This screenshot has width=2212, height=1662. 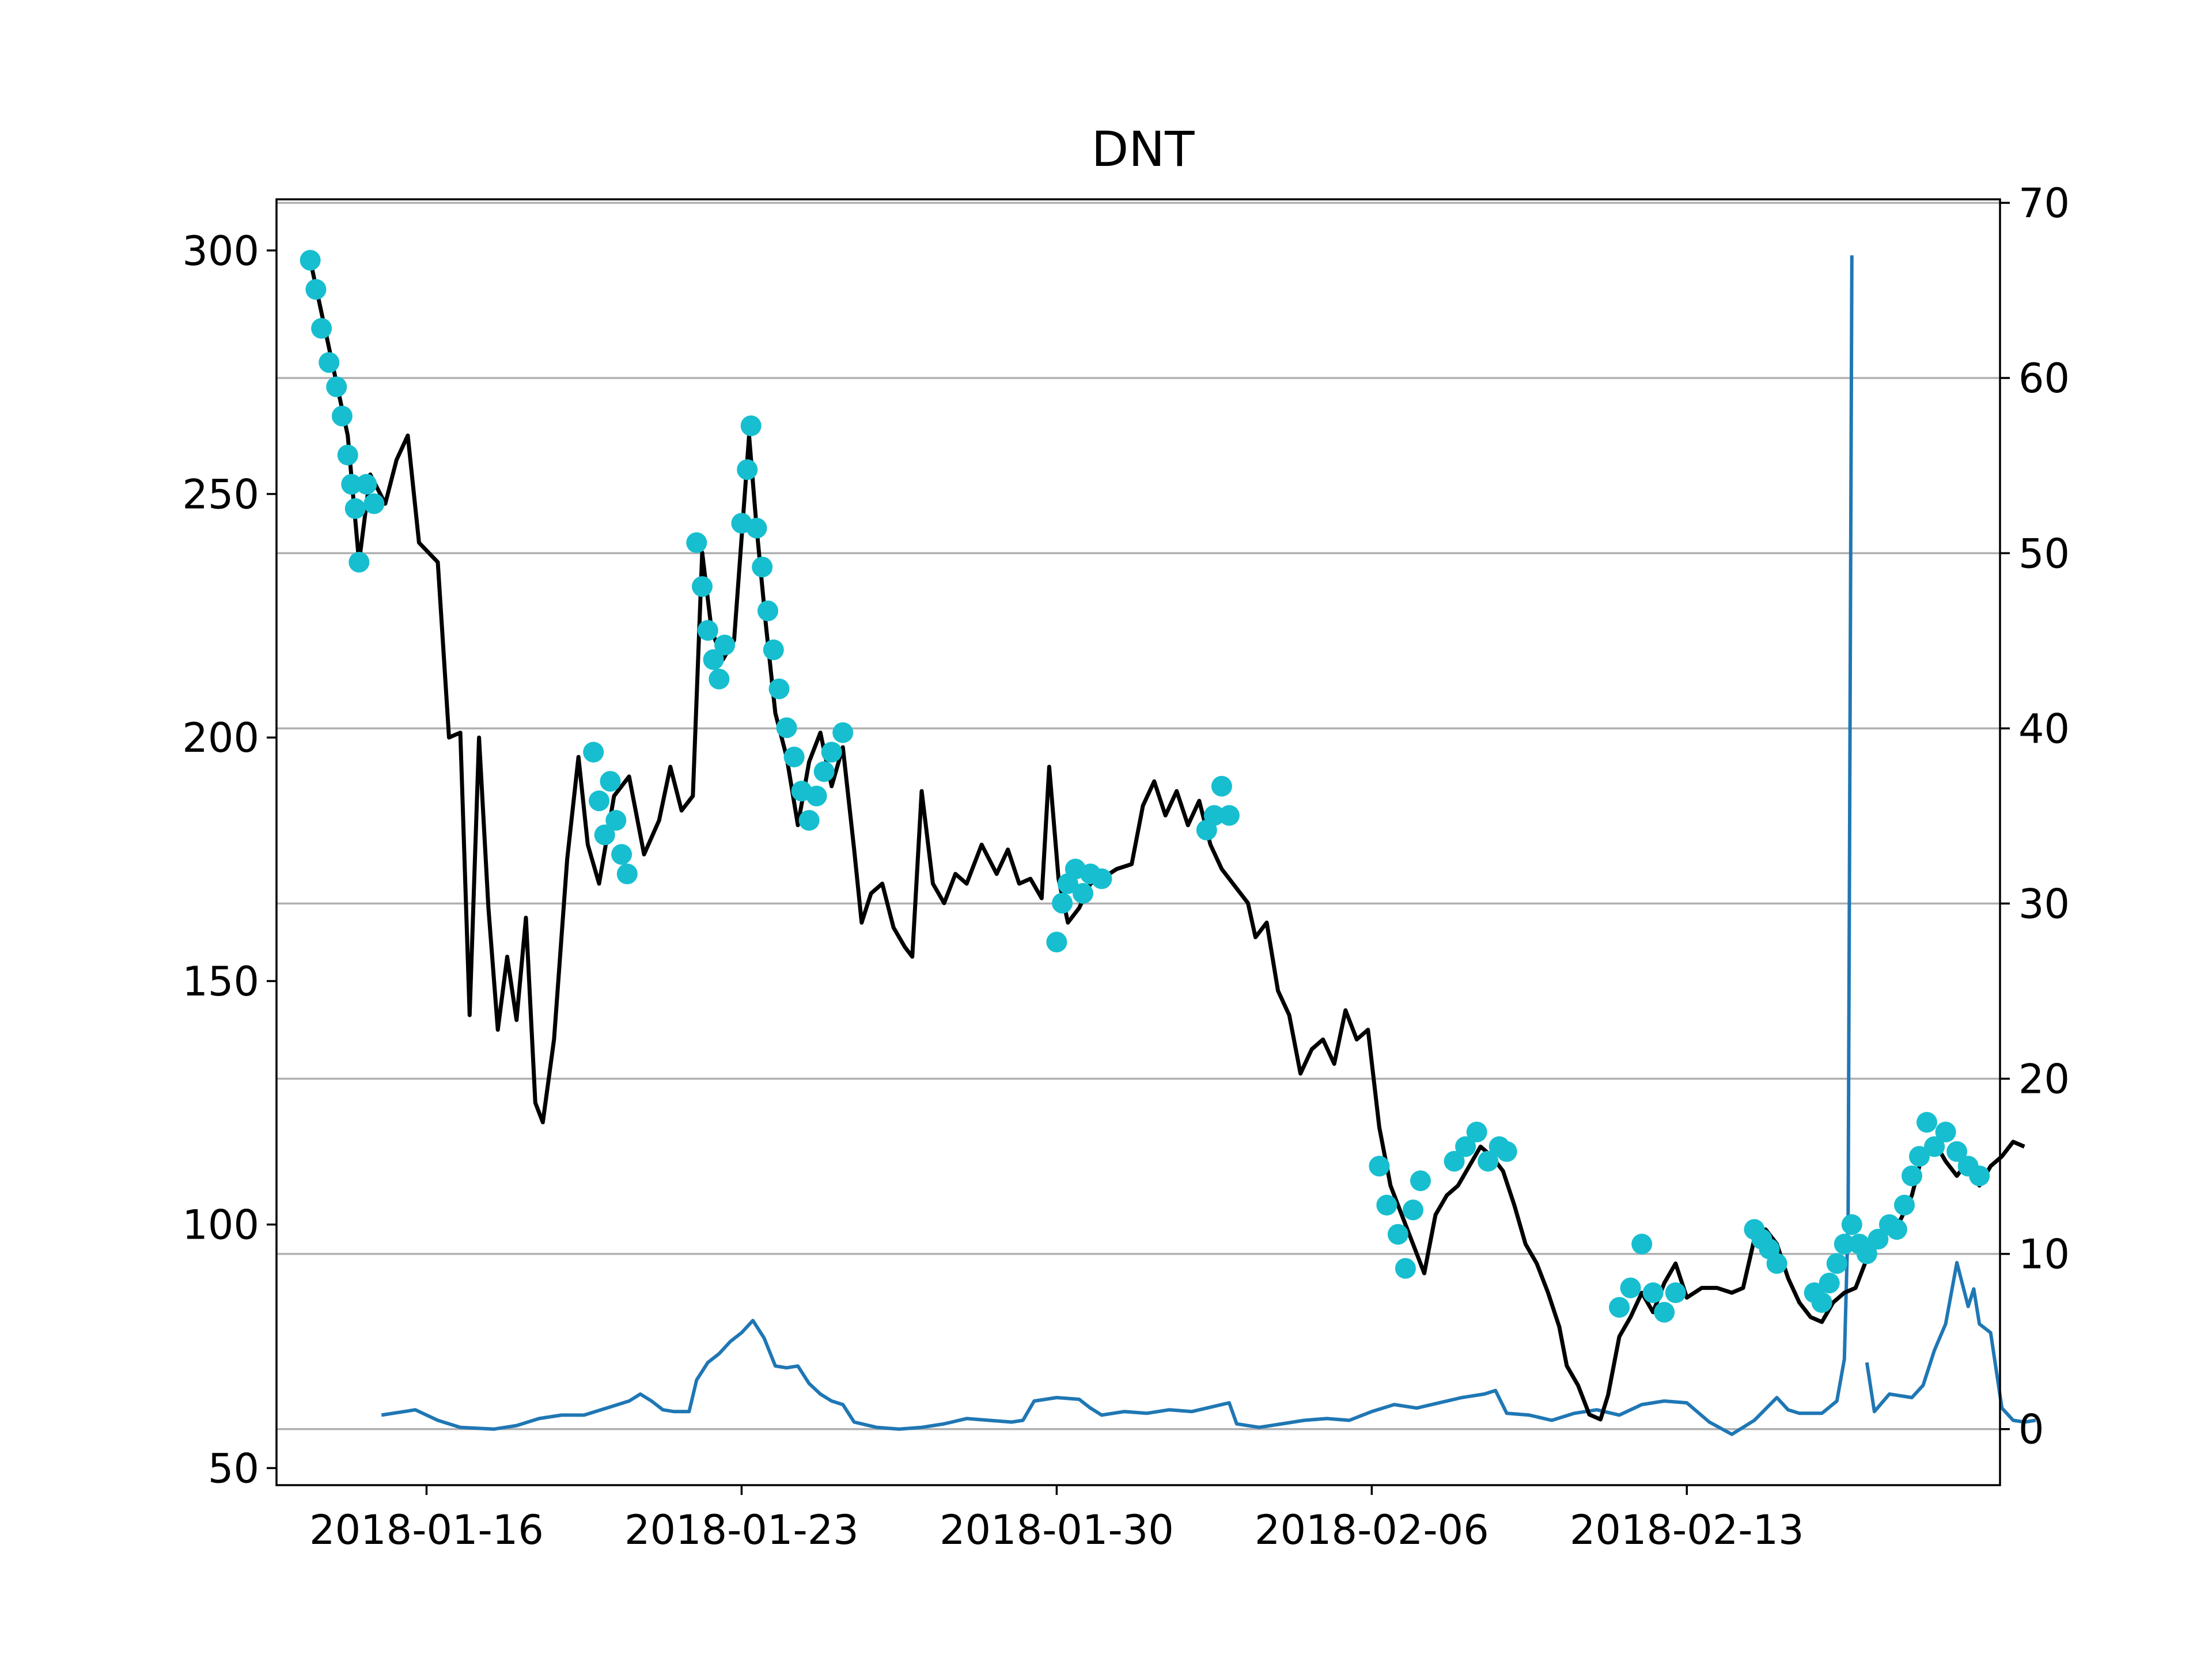 What do you see at coordinates (2044, 1079) in the screenshot?
I see `y-right-tick-label: 20` at bounding box center [2044, 1079].